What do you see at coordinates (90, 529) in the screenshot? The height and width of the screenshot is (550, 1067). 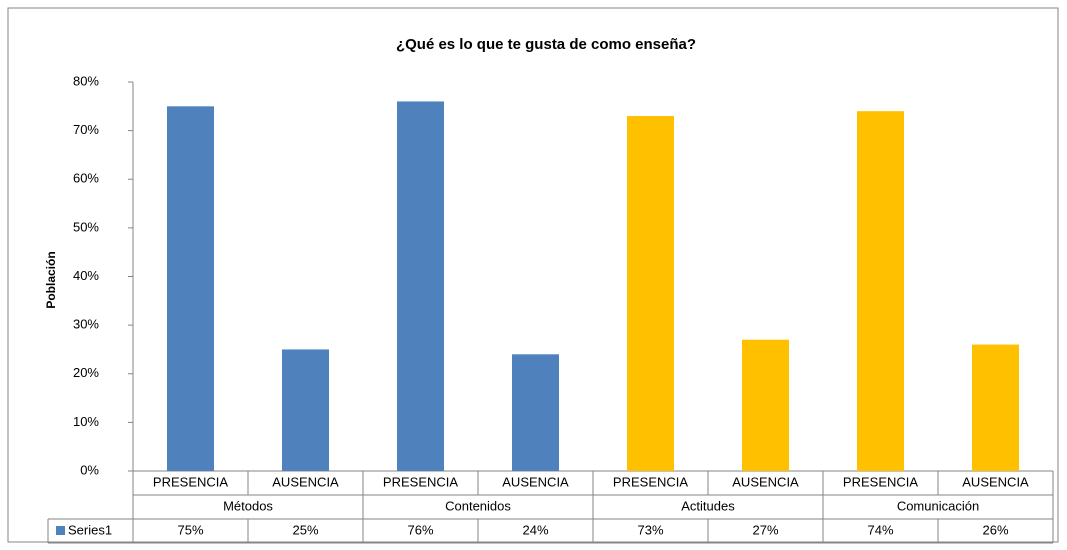 I see `legend-label: Series1` at bounding box center [90, 529].